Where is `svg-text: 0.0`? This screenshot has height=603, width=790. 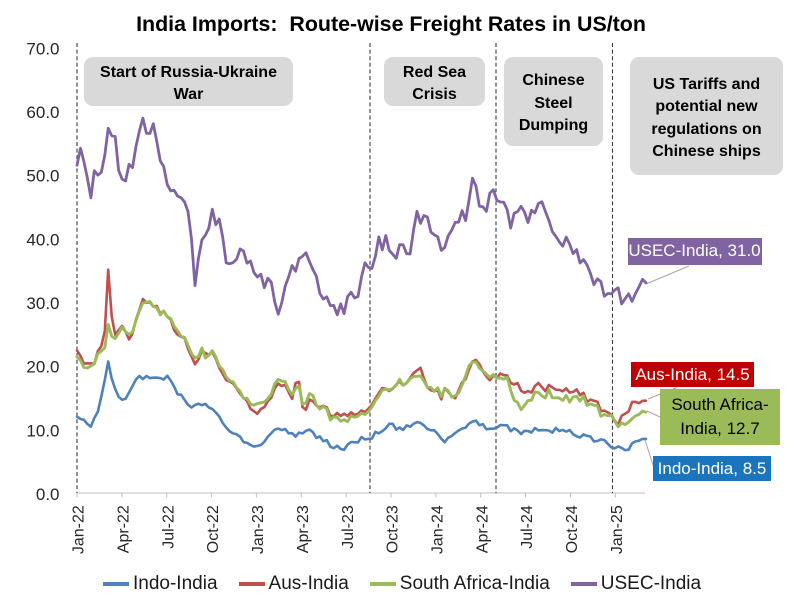
svg-text: 0.0 is located at coordinates (48, 494).